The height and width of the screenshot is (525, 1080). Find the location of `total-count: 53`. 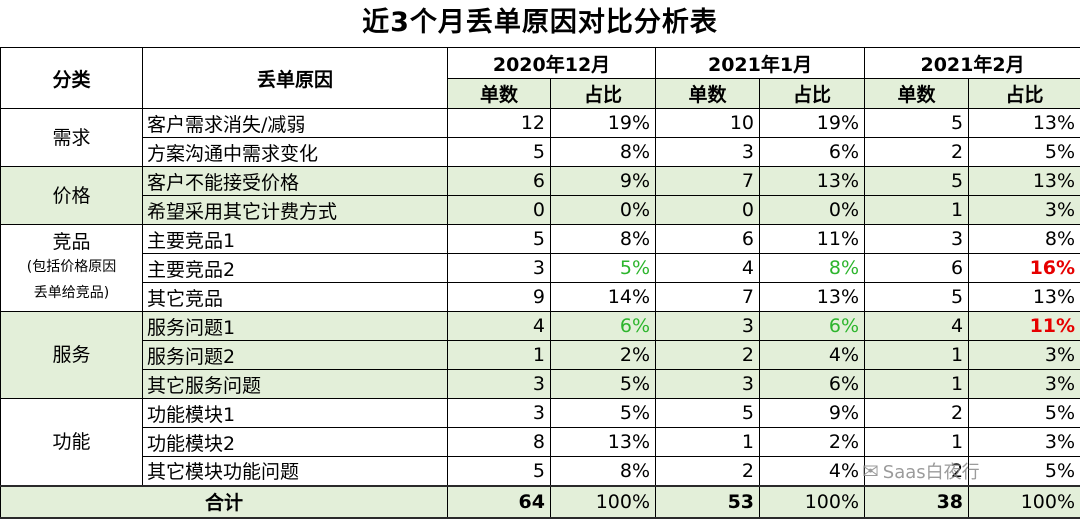

total-count: 53 is located at coordinates (708, 501).